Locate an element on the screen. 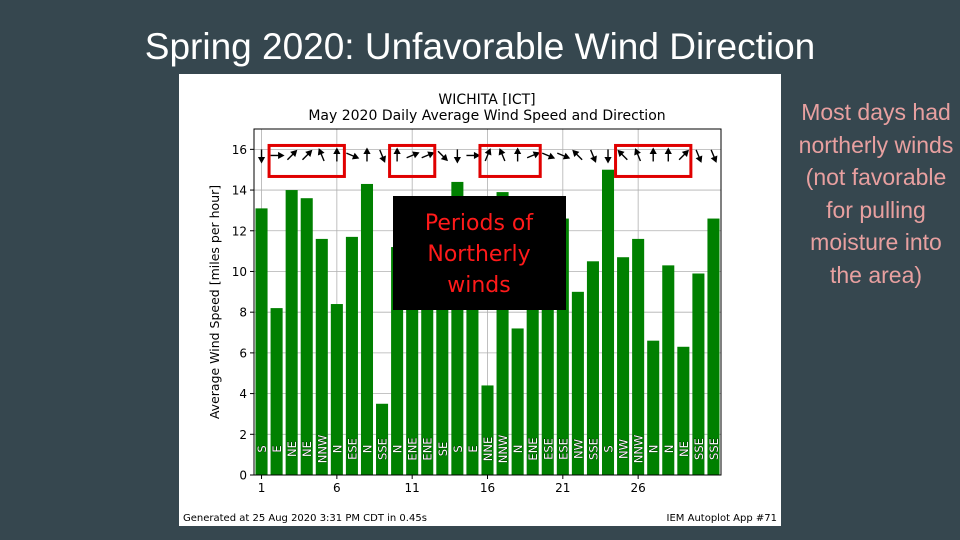 The image size is (960, 540). direction-label: NNE is located at coordinates (488, 449).